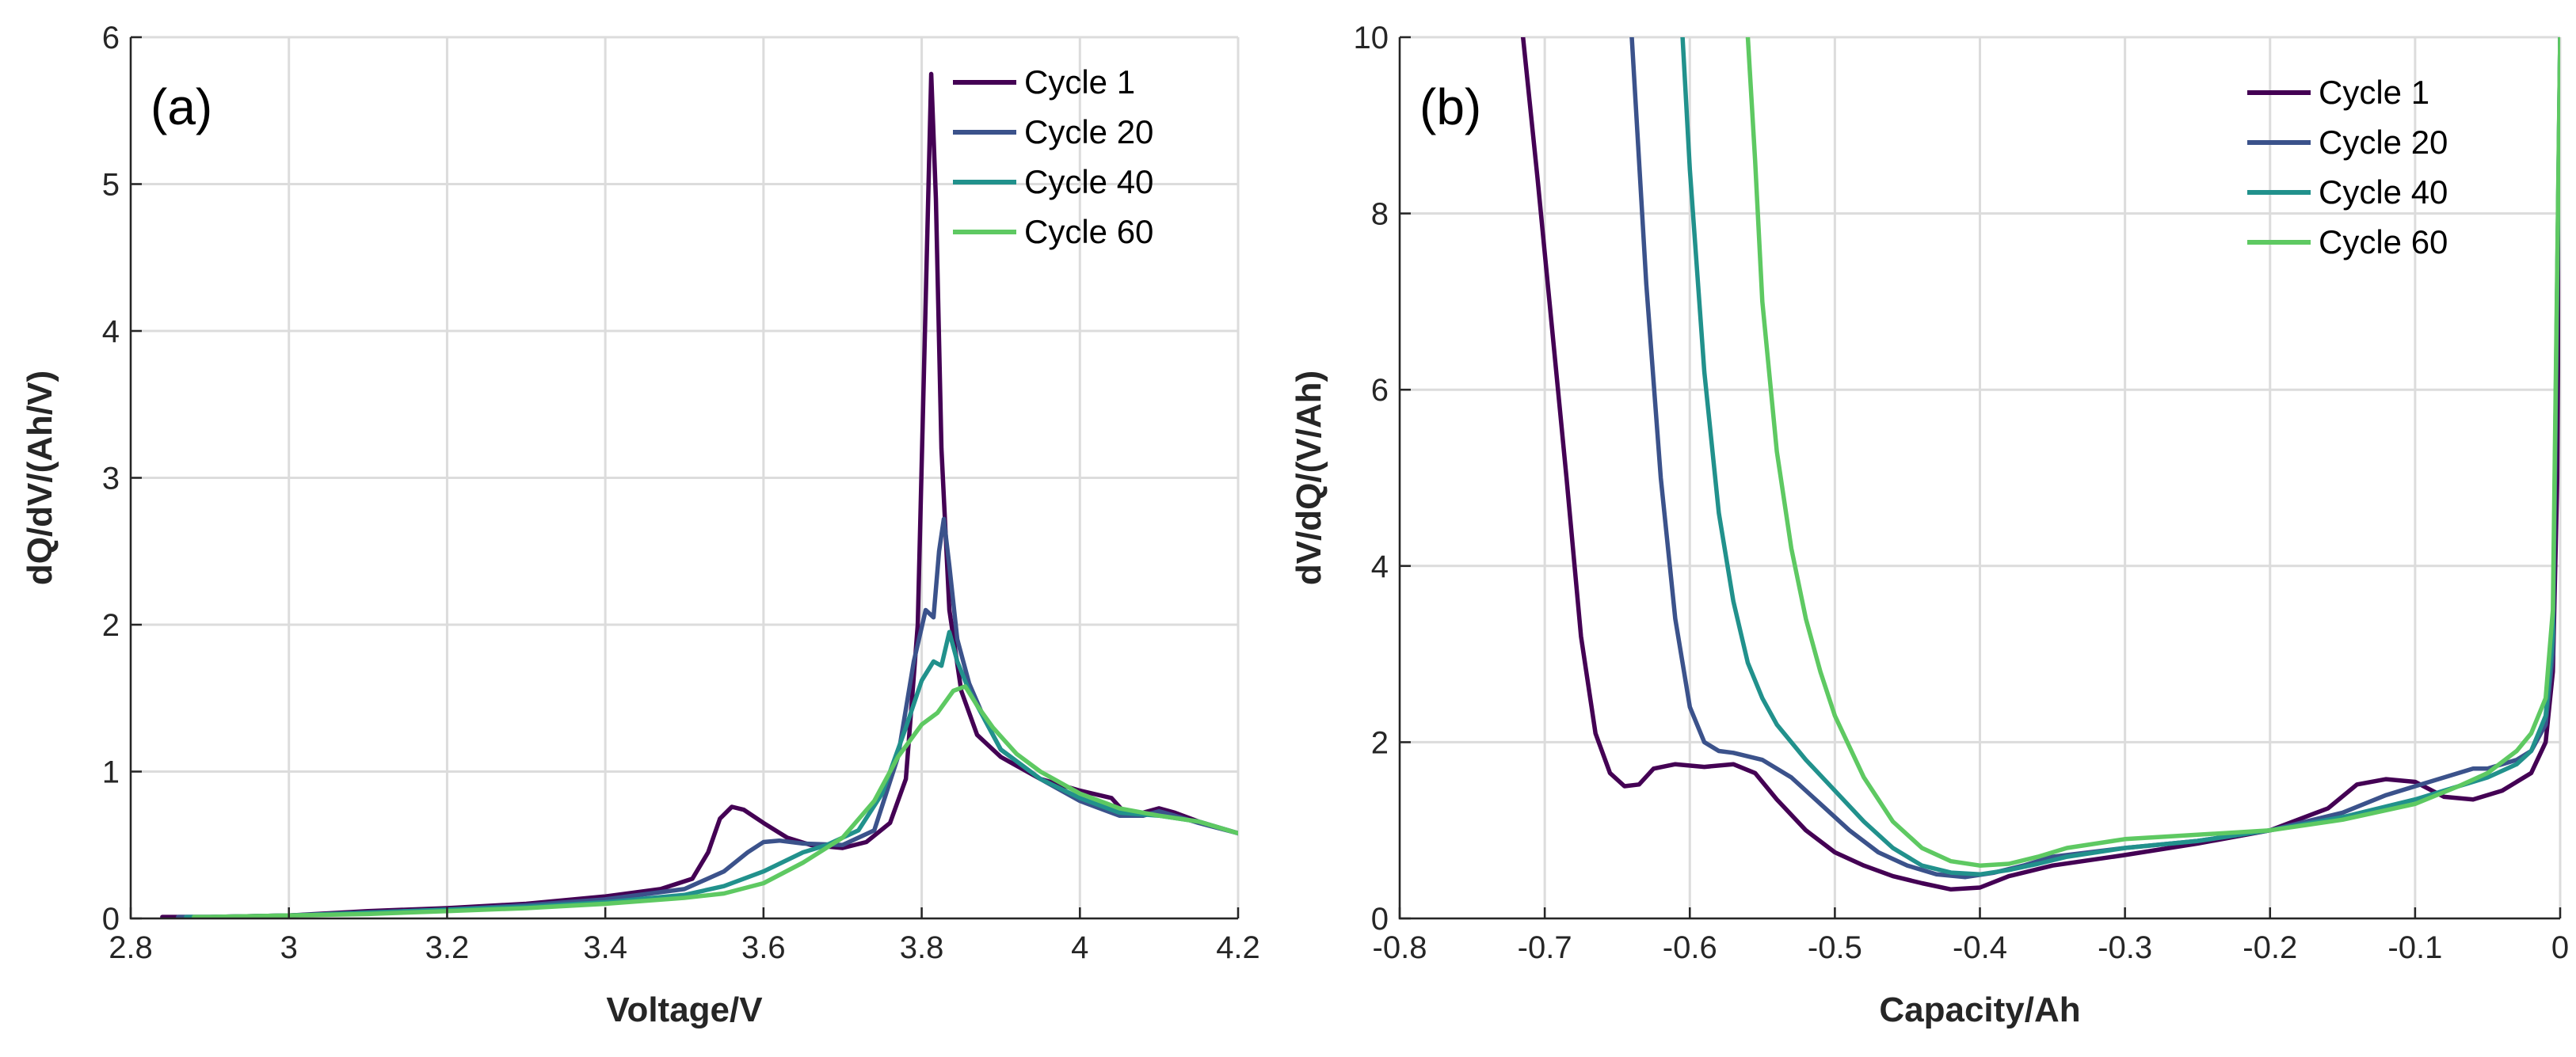 This screenshot has height=1057, width=2576. What do you see at coordinates (1450, 106) in the screenshot?
I see `panel-label: (b)` at bounding box center [1450, 106].